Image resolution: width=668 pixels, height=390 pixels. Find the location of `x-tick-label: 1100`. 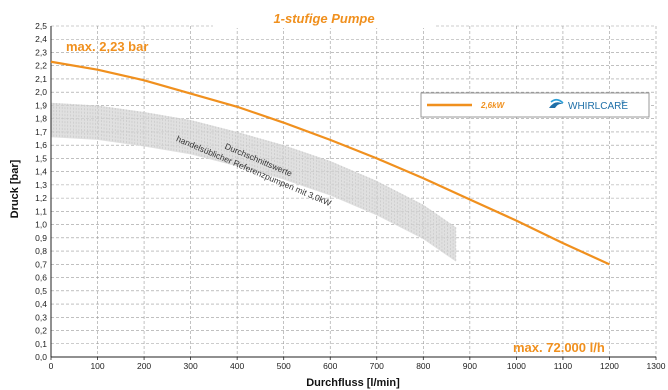

x-tick-label: 1100 is located at coordinates (563, 366).